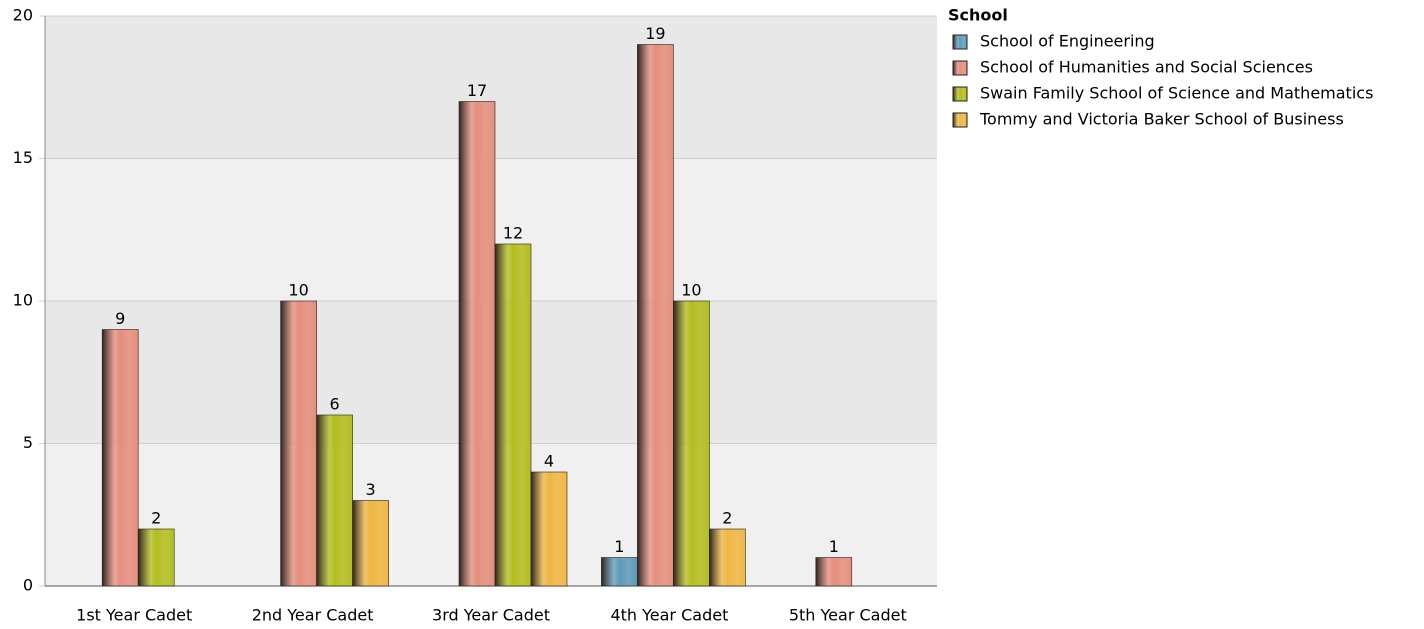 Image resolution: width=1424 pixels, height=629 pixels. What do you see at coordinates (848, 615) in the screenshot?
I see `x-tick-label: 5th Year Cadet` at bounding box center [848, 615].